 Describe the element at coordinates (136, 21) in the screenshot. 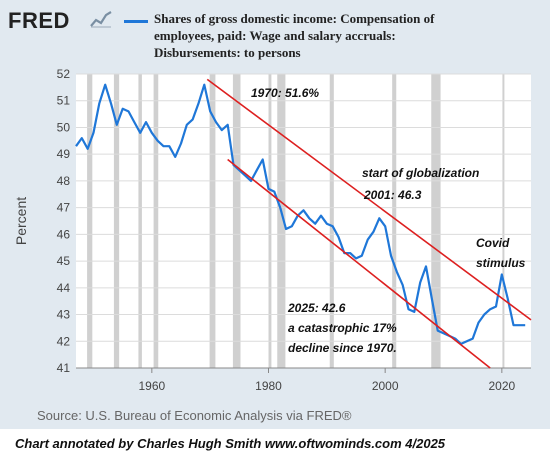

I see `legend-swatch` at that location.